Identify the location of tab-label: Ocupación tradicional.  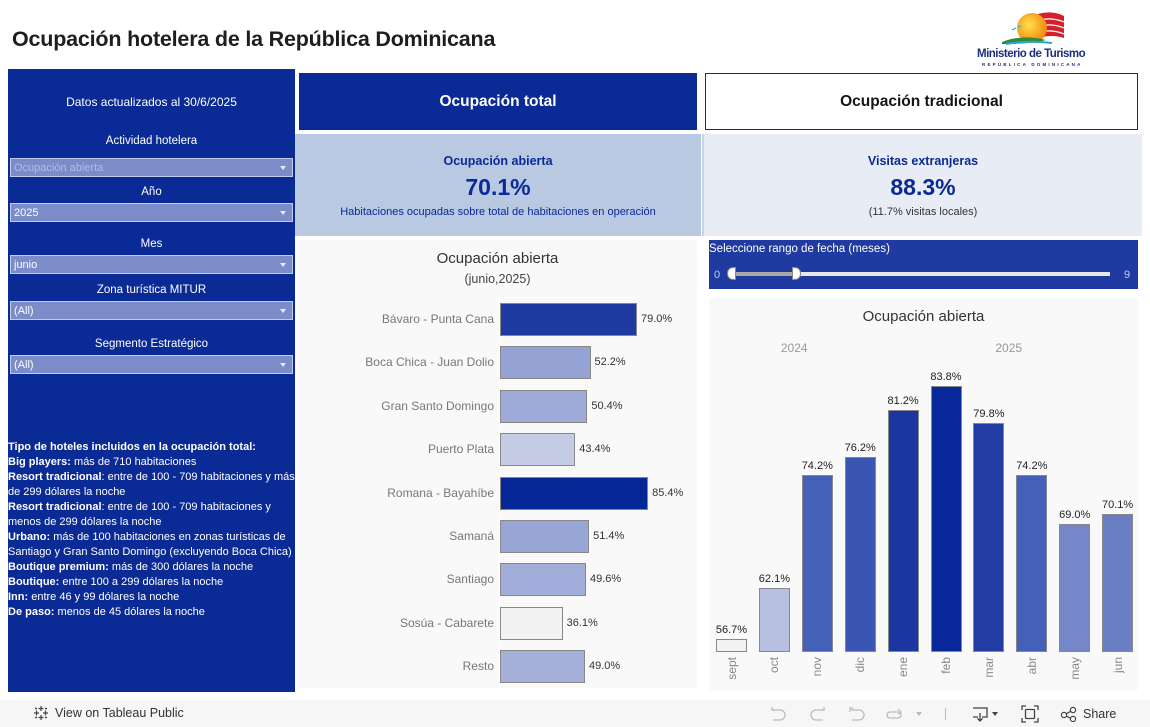
(921, 101).